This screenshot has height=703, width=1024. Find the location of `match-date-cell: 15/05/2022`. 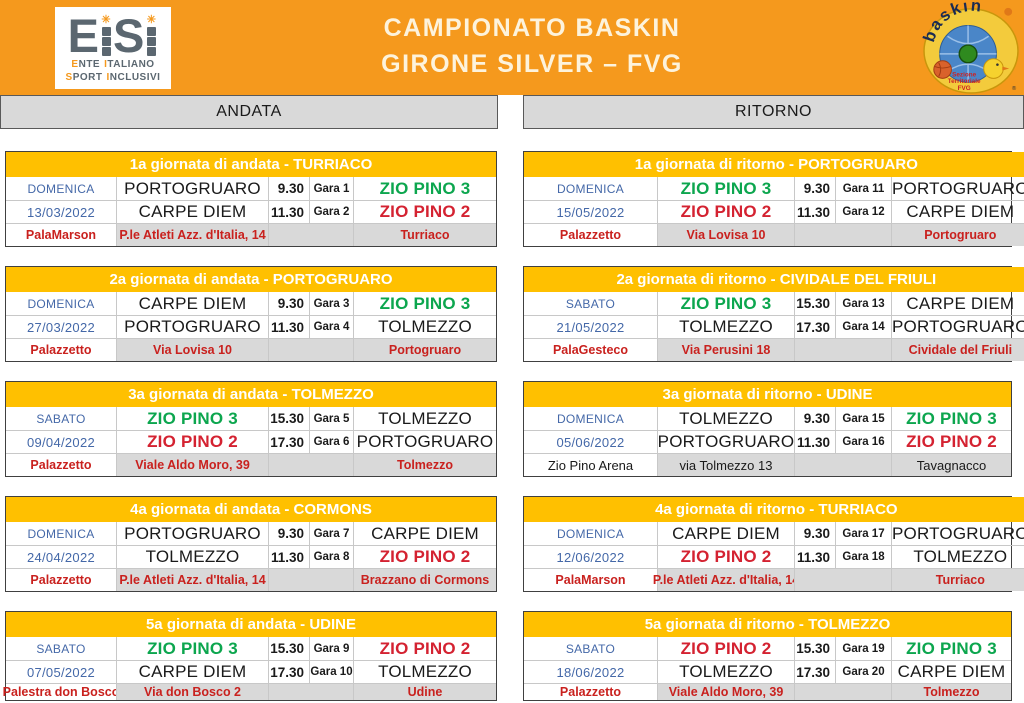

match-date-cell: 15/05/2022 is located at coordinates (590, 212).